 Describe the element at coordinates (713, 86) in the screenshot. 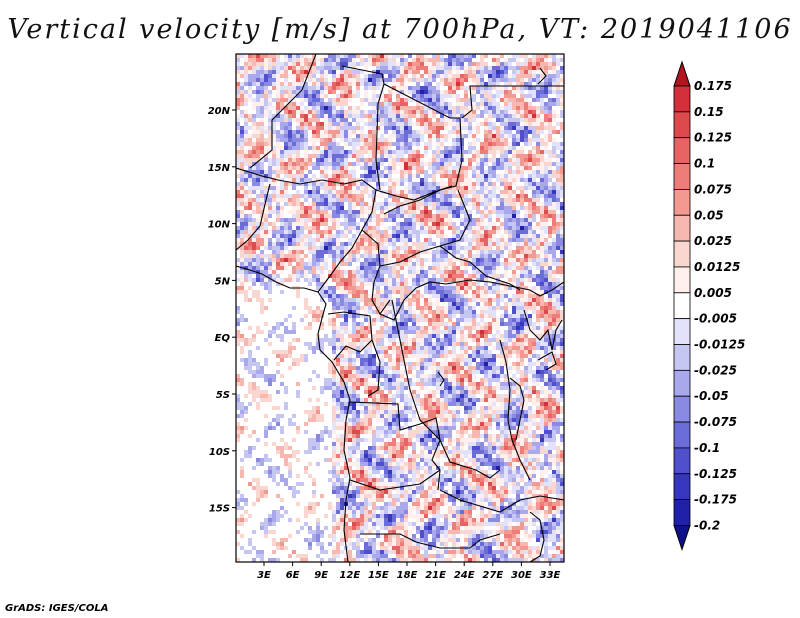

I see `colorbar-label: 0.175` at that location.